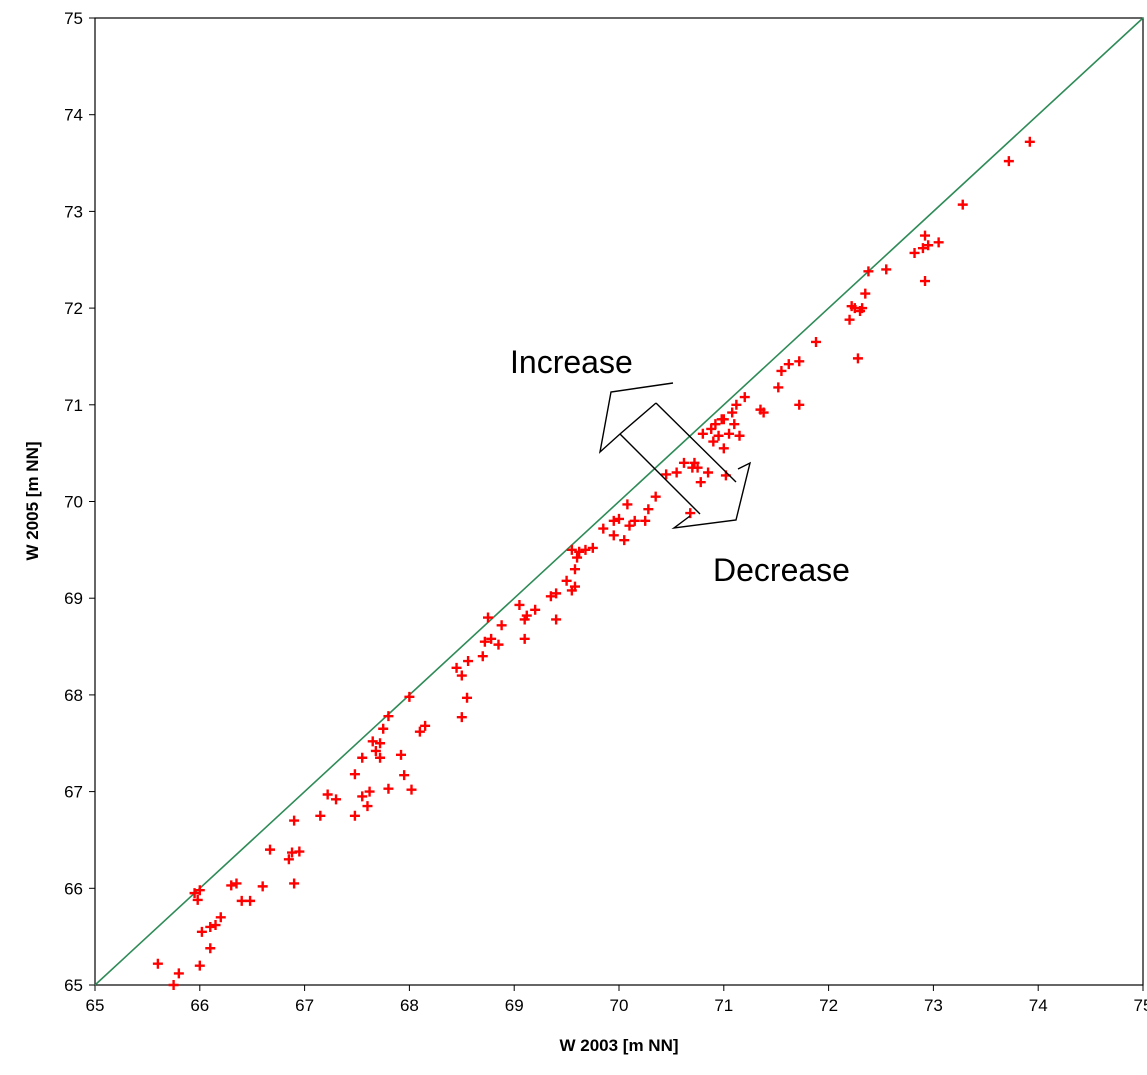  I want to click on y-tick-label: 72, so click(73, 308).